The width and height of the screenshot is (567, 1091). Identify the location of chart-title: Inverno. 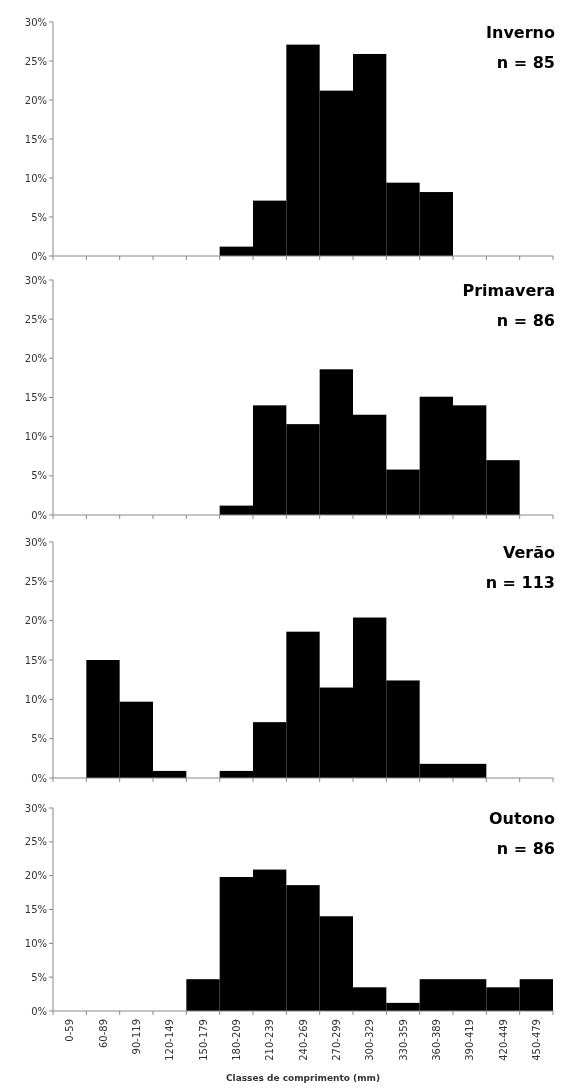
(520, 32).